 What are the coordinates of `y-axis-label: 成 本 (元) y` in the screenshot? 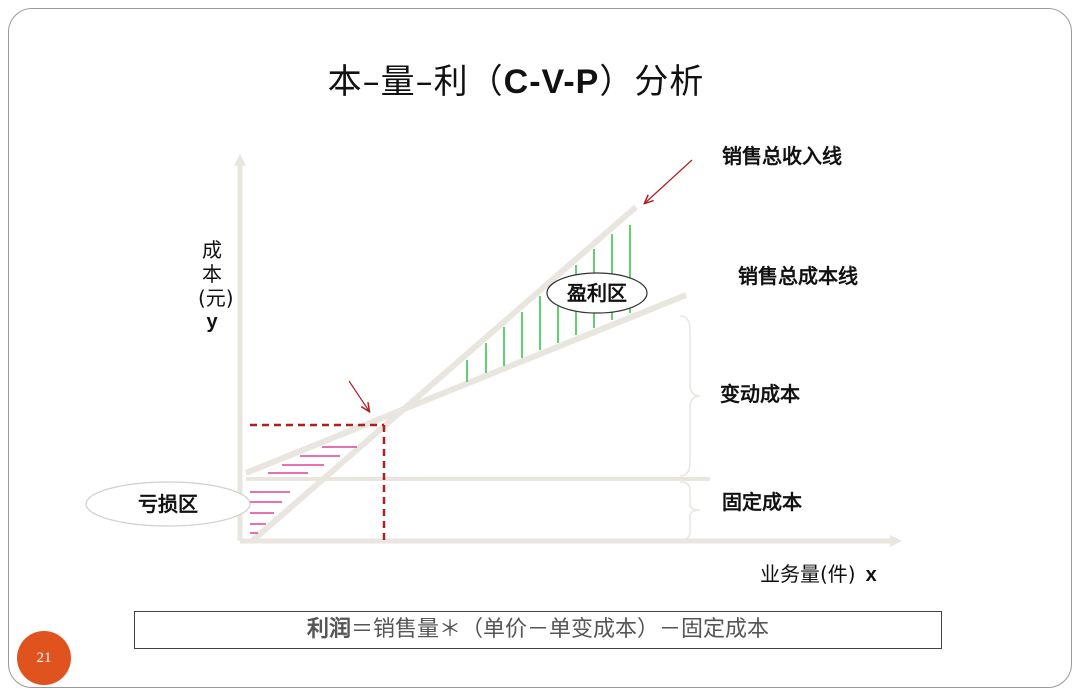 It's located at (216, 285).